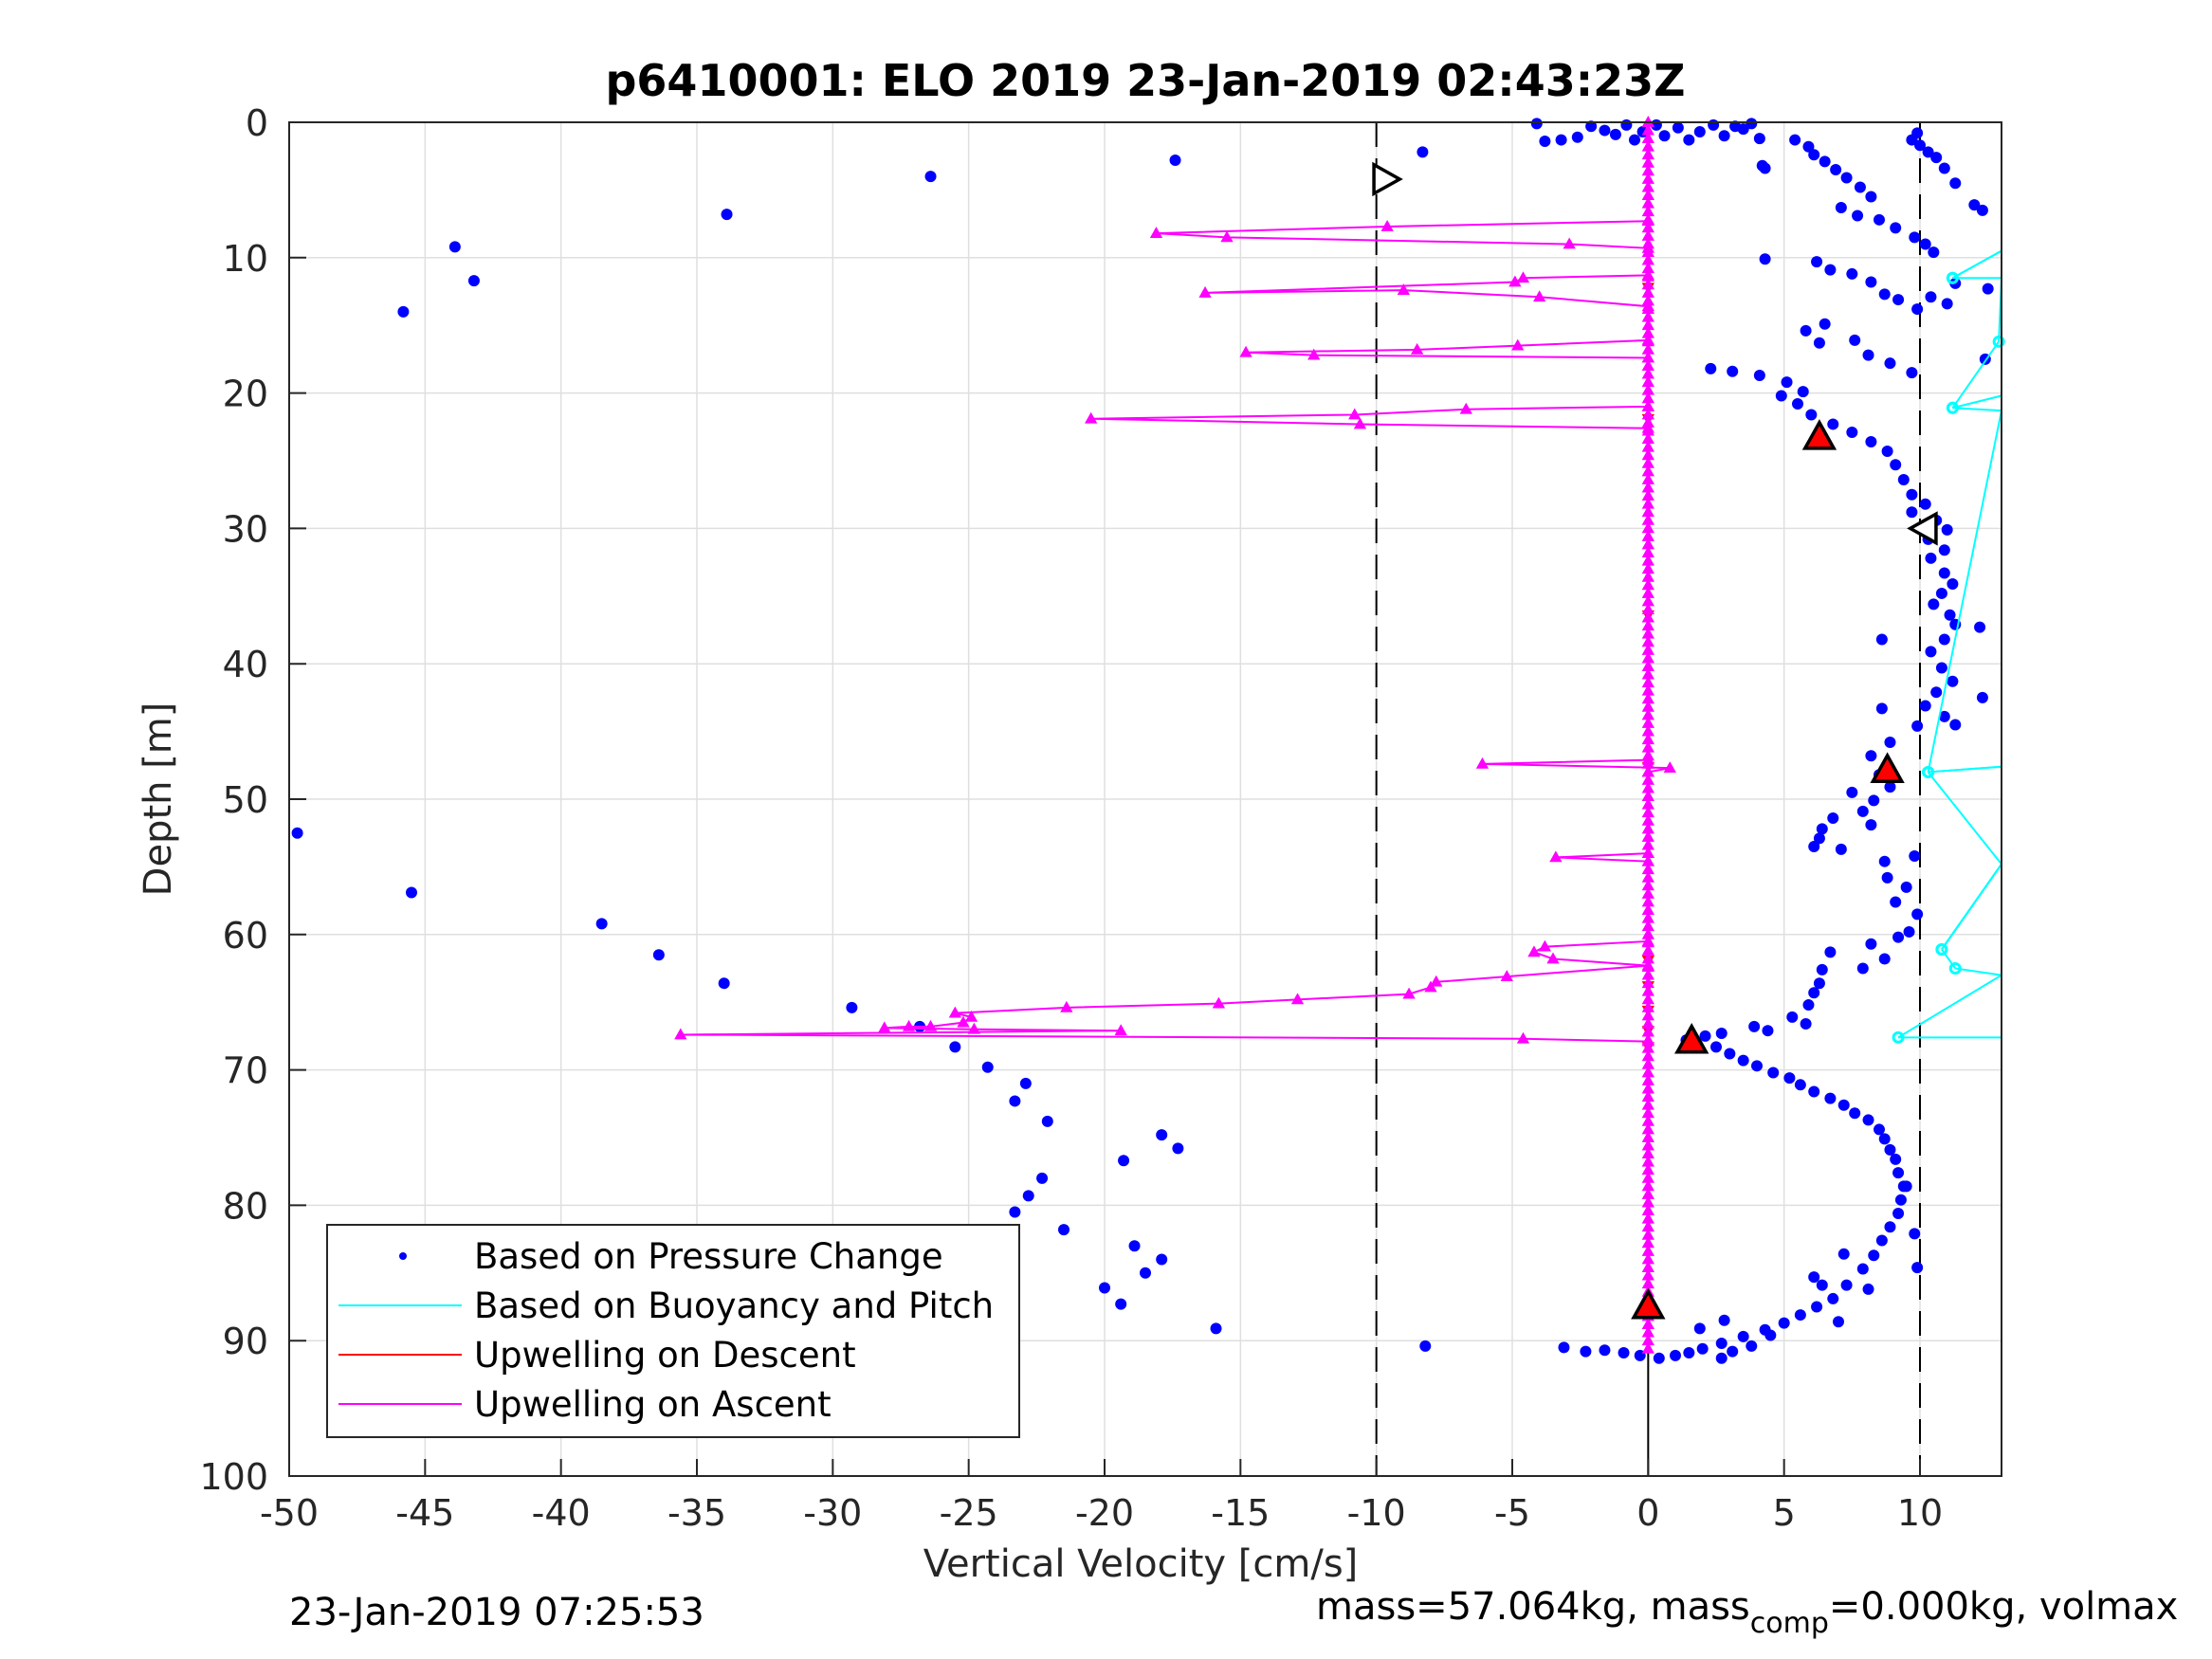 The image size is (2212, 1659). What do you see at coordinates (653, 1404) in the screenshot?
I see `legend-label: Upwelling on Ascent` at bounding box center [653, 1404].